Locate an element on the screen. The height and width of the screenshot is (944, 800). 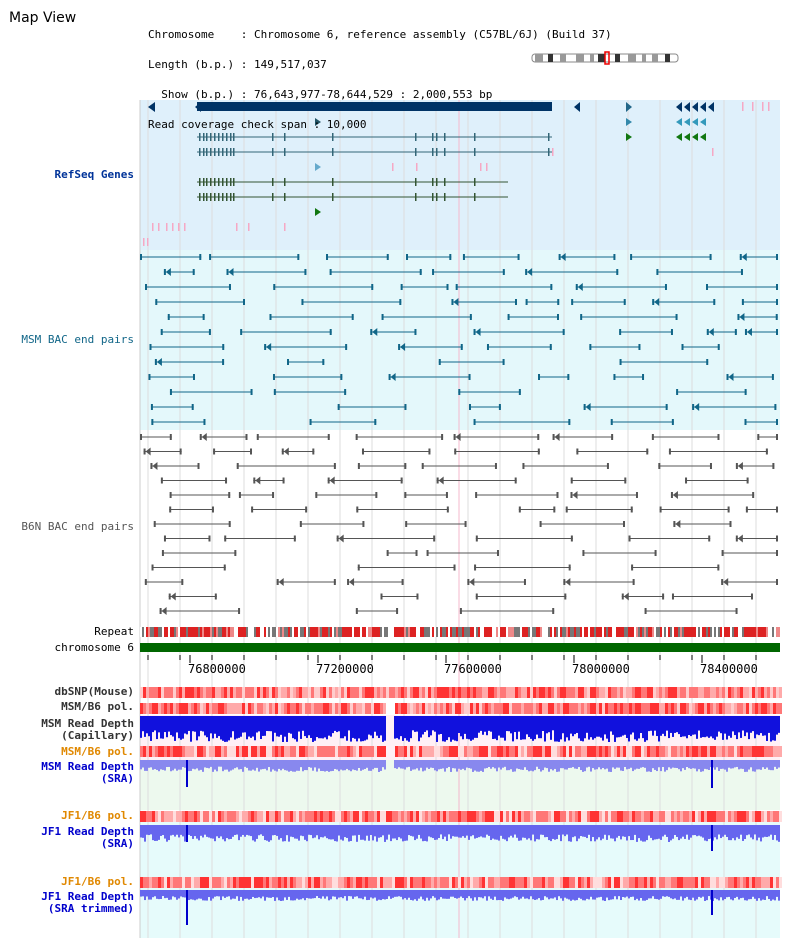
track-label-refseq: RefSeq Genes is located at coordinates (94, 174).